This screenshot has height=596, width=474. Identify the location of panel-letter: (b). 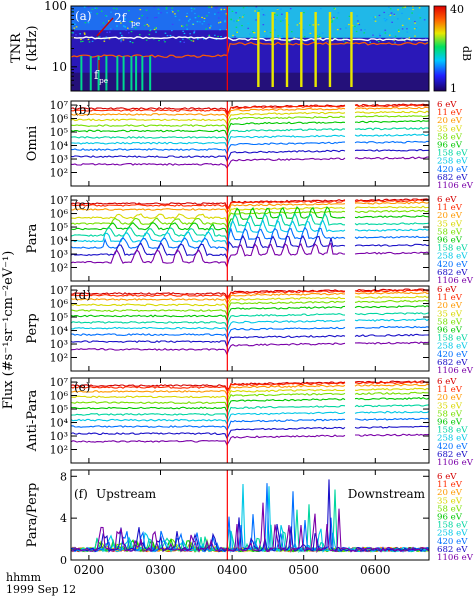
(82, 110).